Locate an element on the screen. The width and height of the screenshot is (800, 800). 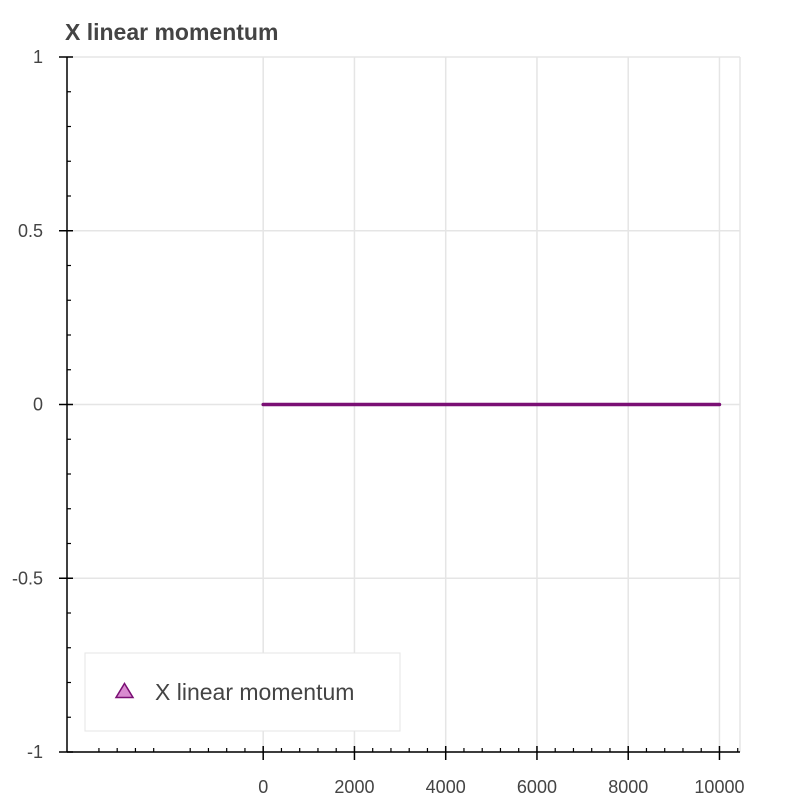
x-tick-label: 6000 is located at coordinates (537, 787).